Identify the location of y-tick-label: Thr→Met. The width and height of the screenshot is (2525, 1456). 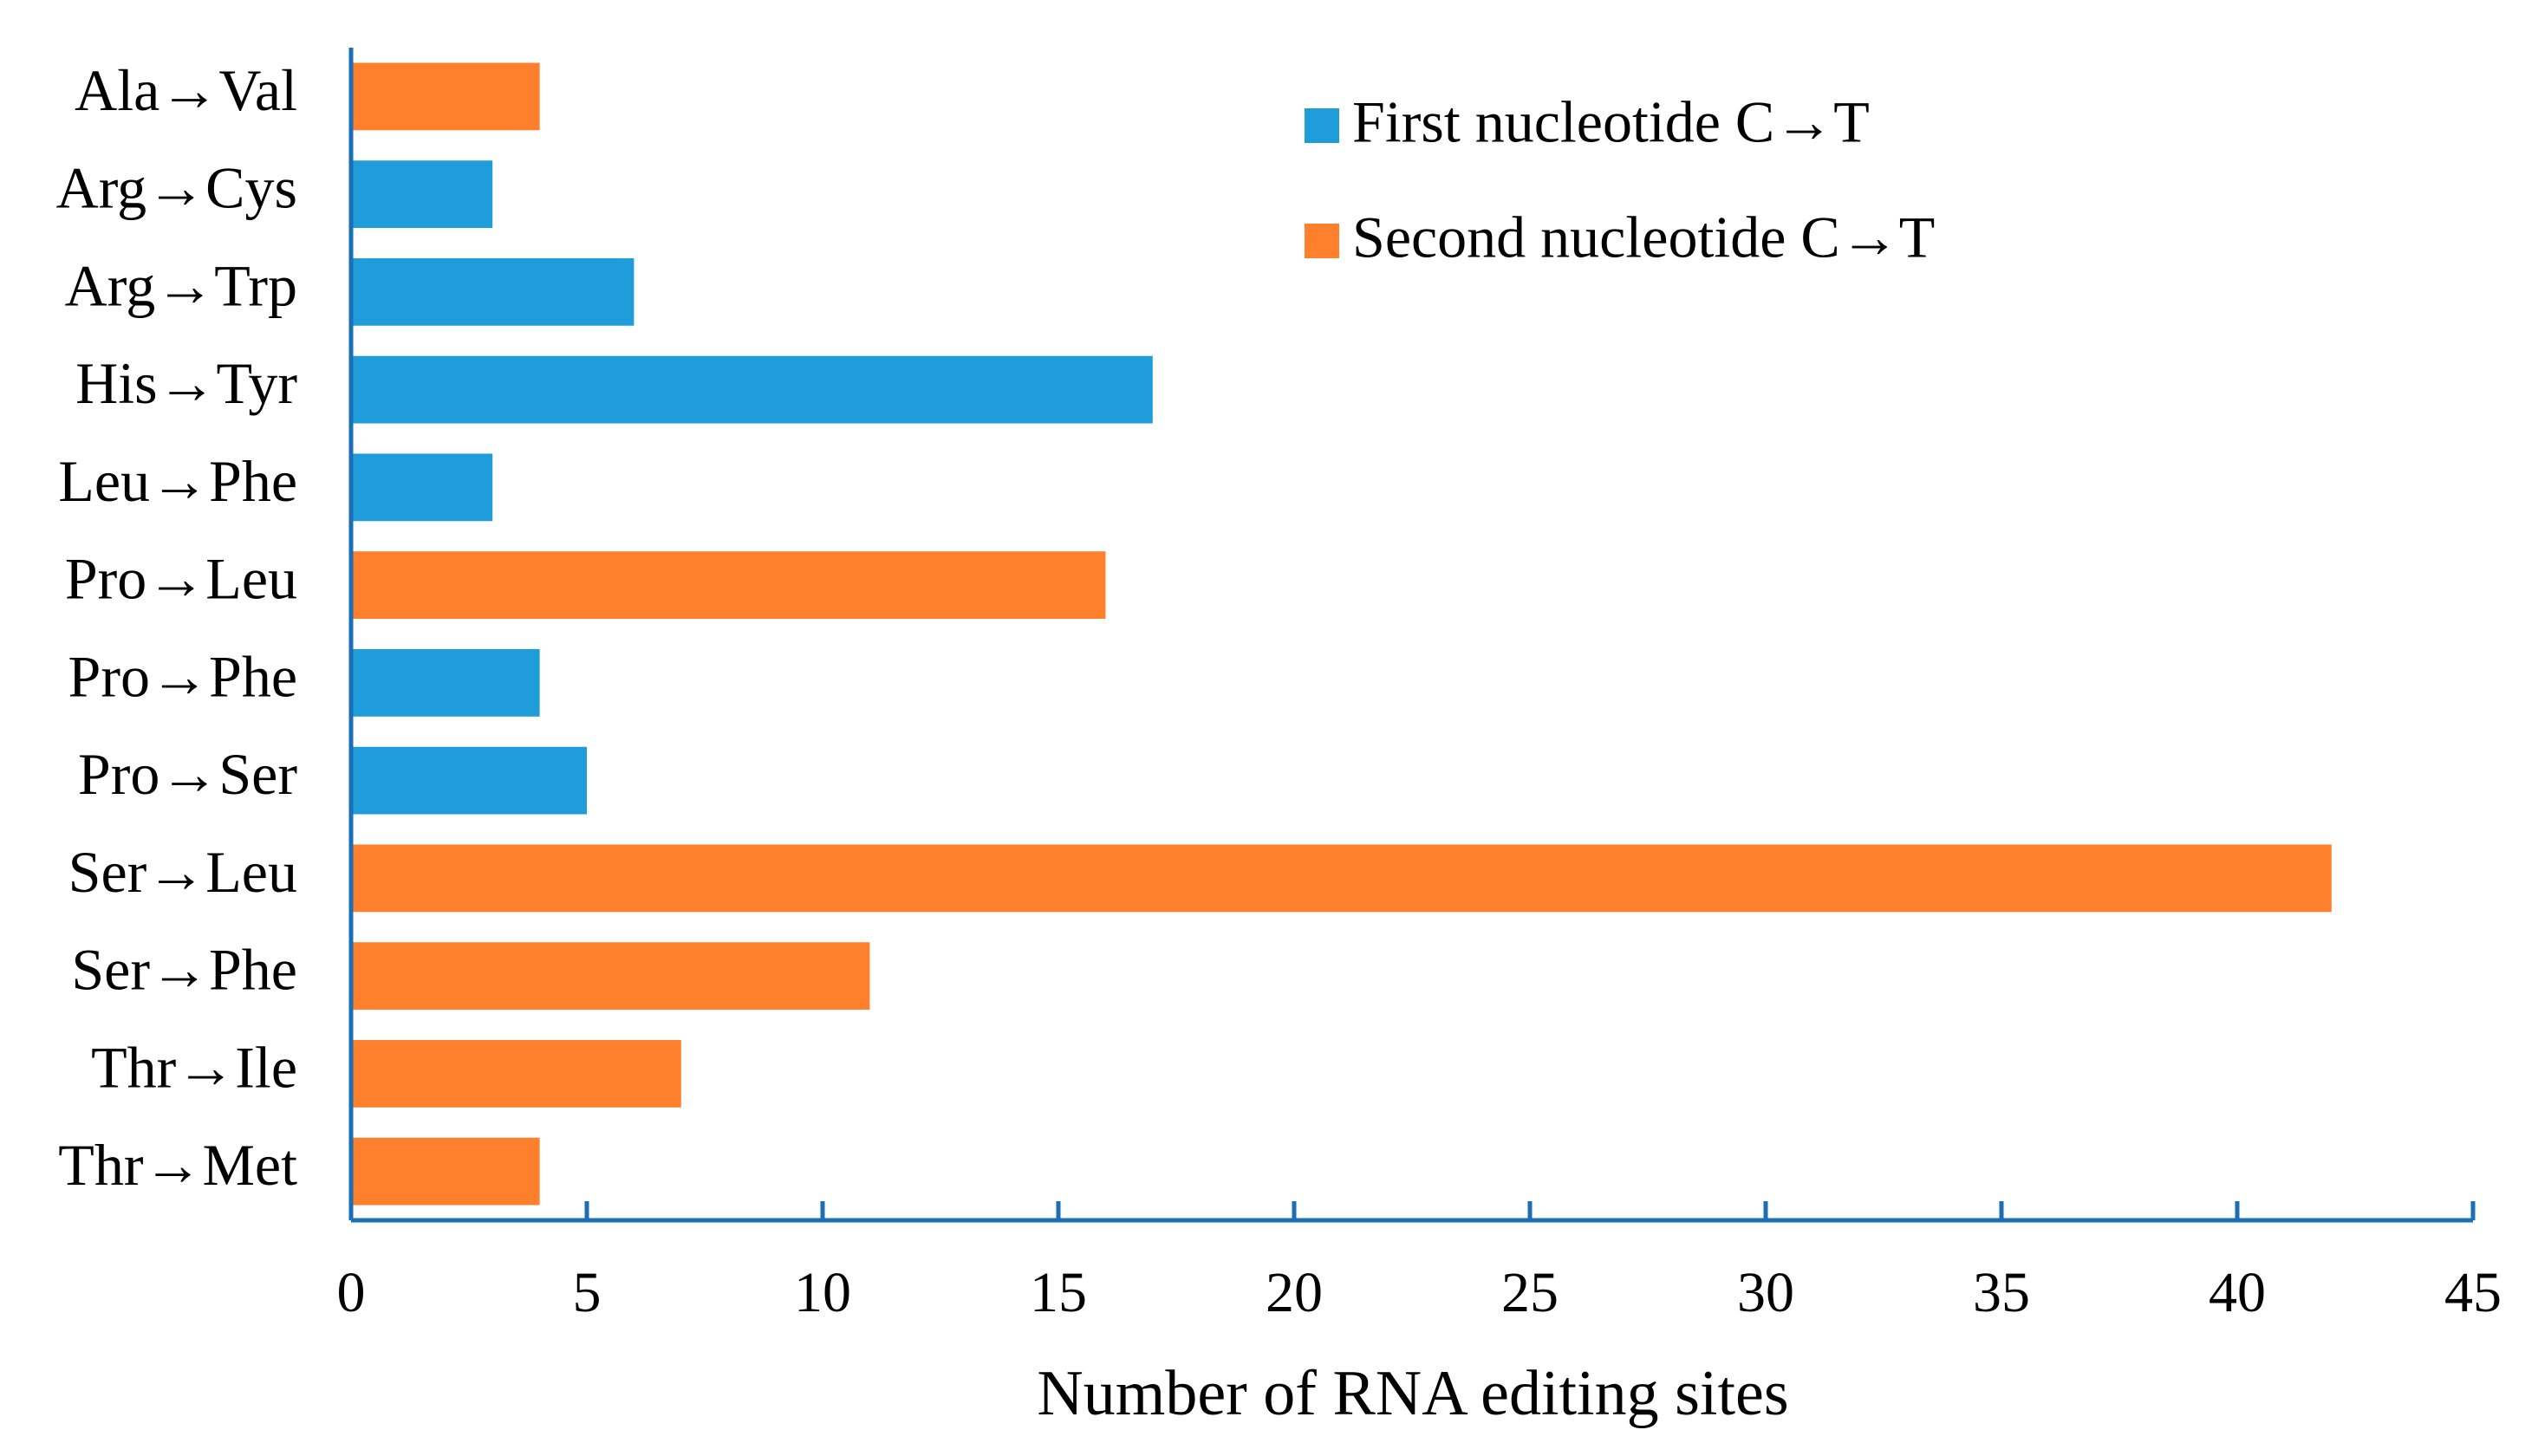
(177, 1165).